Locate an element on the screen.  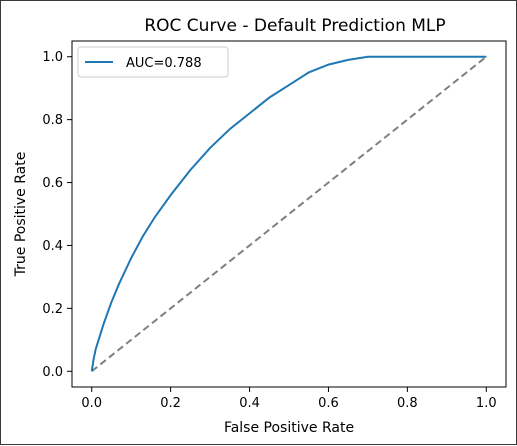
legend-box is located at coordinates (153, 62).